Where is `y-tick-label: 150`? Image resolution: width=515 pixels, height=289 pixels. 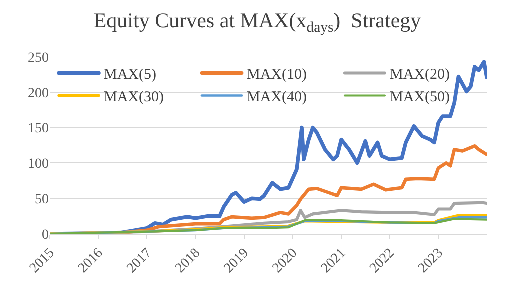
y-tick-label: 150 is located at coordinates (38, 129).